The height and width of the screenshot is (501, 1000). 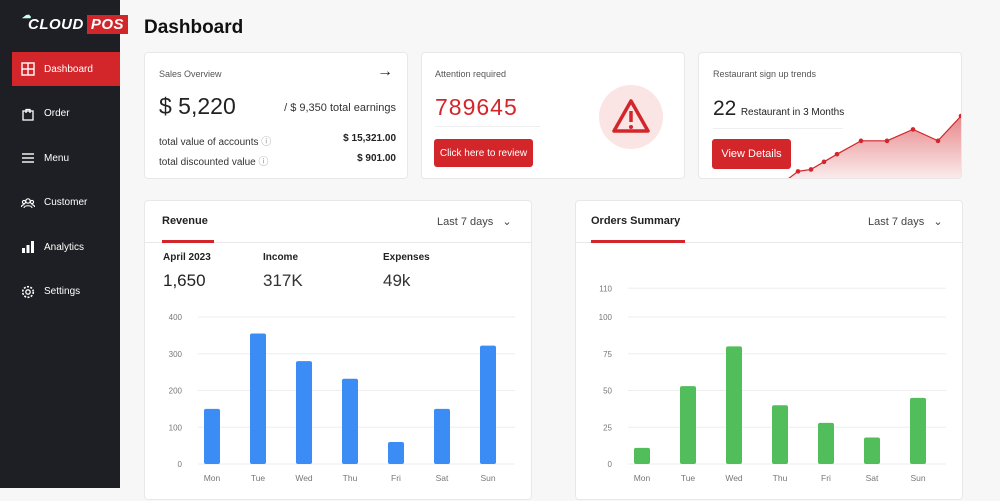 What do you see at coordinates (772, 383) in the screenshot?
I see `orders-chart: 0 25 50 75 100 110 Mon Tue Wed Thu Fri Sat Sun` at bounding box center [772, 383].